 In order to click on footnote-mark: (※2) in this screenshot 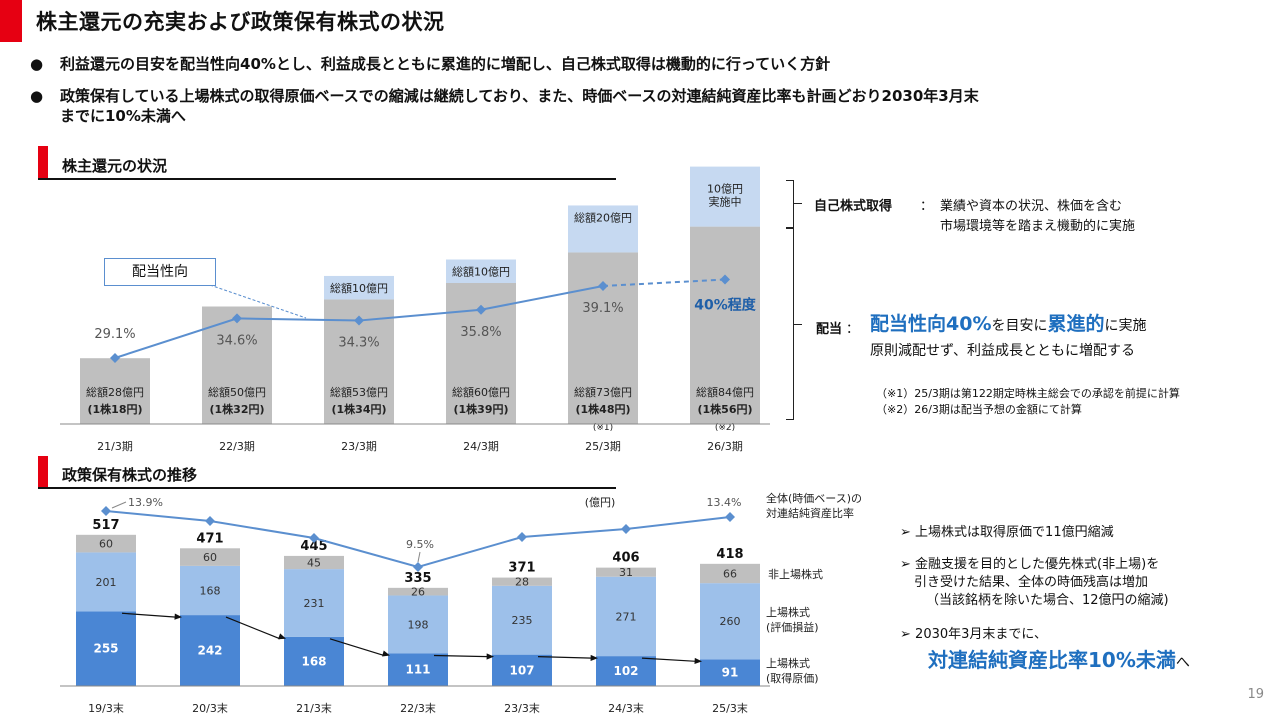, I will do `click(725, 428)`.